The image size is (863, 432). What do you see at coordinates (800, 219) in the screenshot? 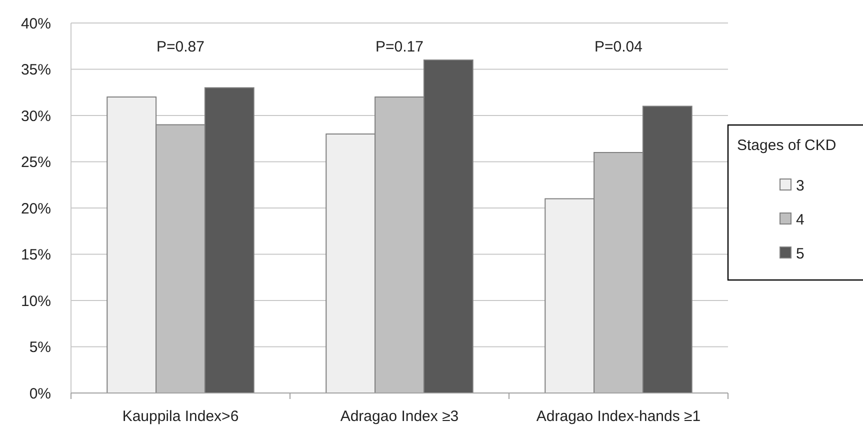
I see `legend-label: 4` at bounding box center [800, 219].